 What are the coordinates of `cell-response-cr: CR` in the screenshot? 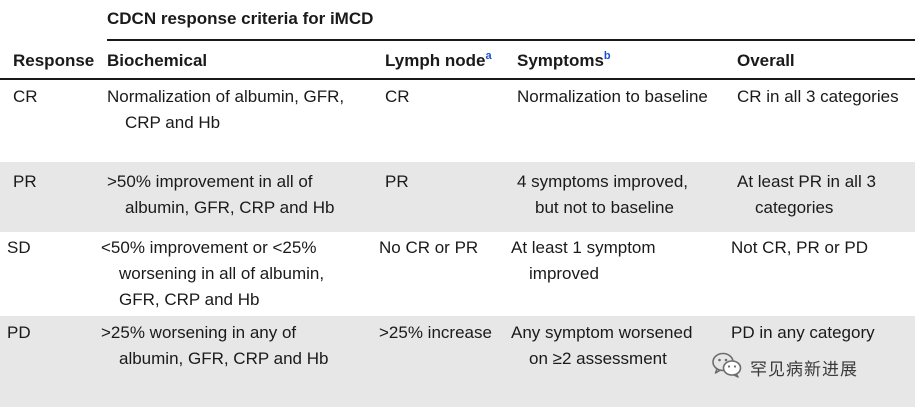 It's located at (25, 96).